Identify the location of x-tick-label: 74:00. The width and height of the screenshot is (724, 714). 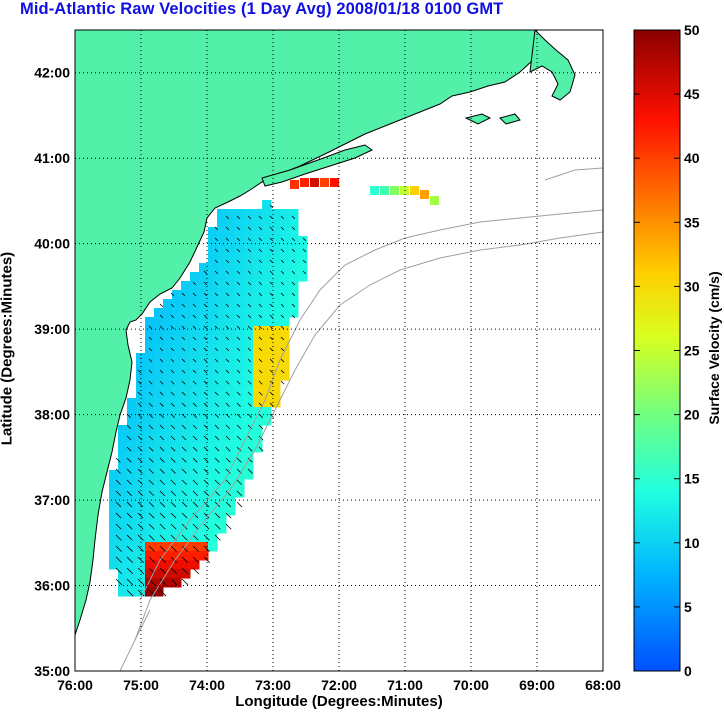
(207, 685).